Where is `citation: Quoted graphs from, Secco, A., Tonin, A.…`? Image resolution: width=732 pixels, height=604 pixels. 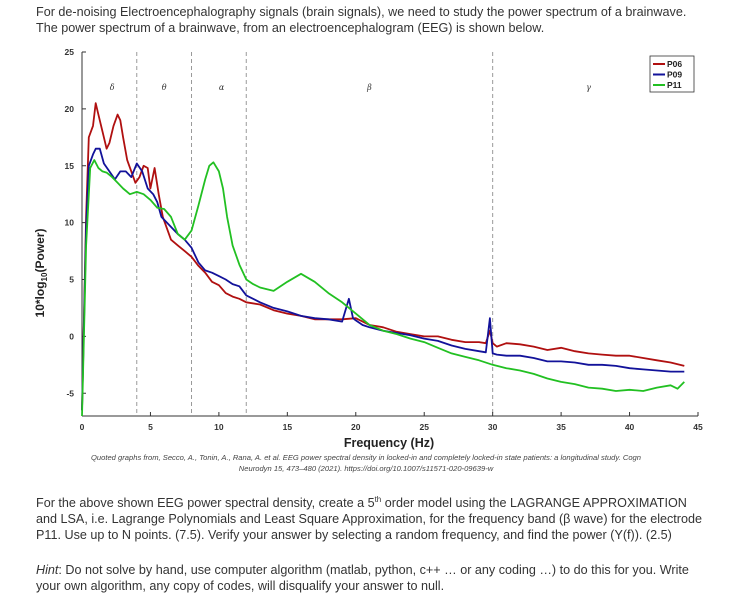
citation: Quoted graphs from, Secco, A., Tonin, A.… is located at coordinates (366, 463).